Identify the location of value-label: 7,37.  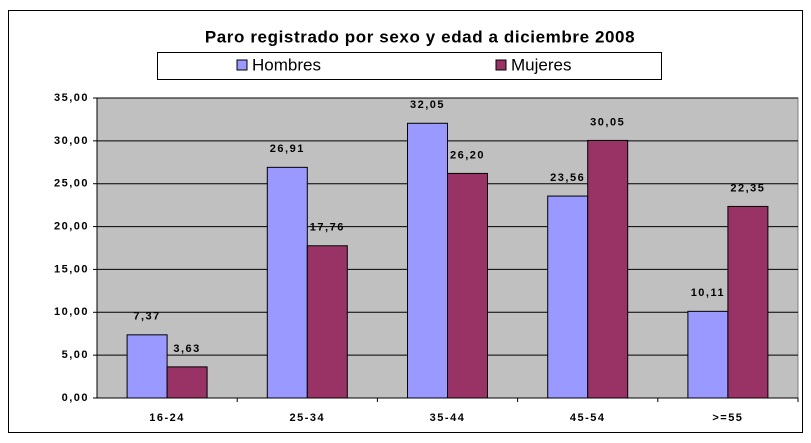
(146, 317).